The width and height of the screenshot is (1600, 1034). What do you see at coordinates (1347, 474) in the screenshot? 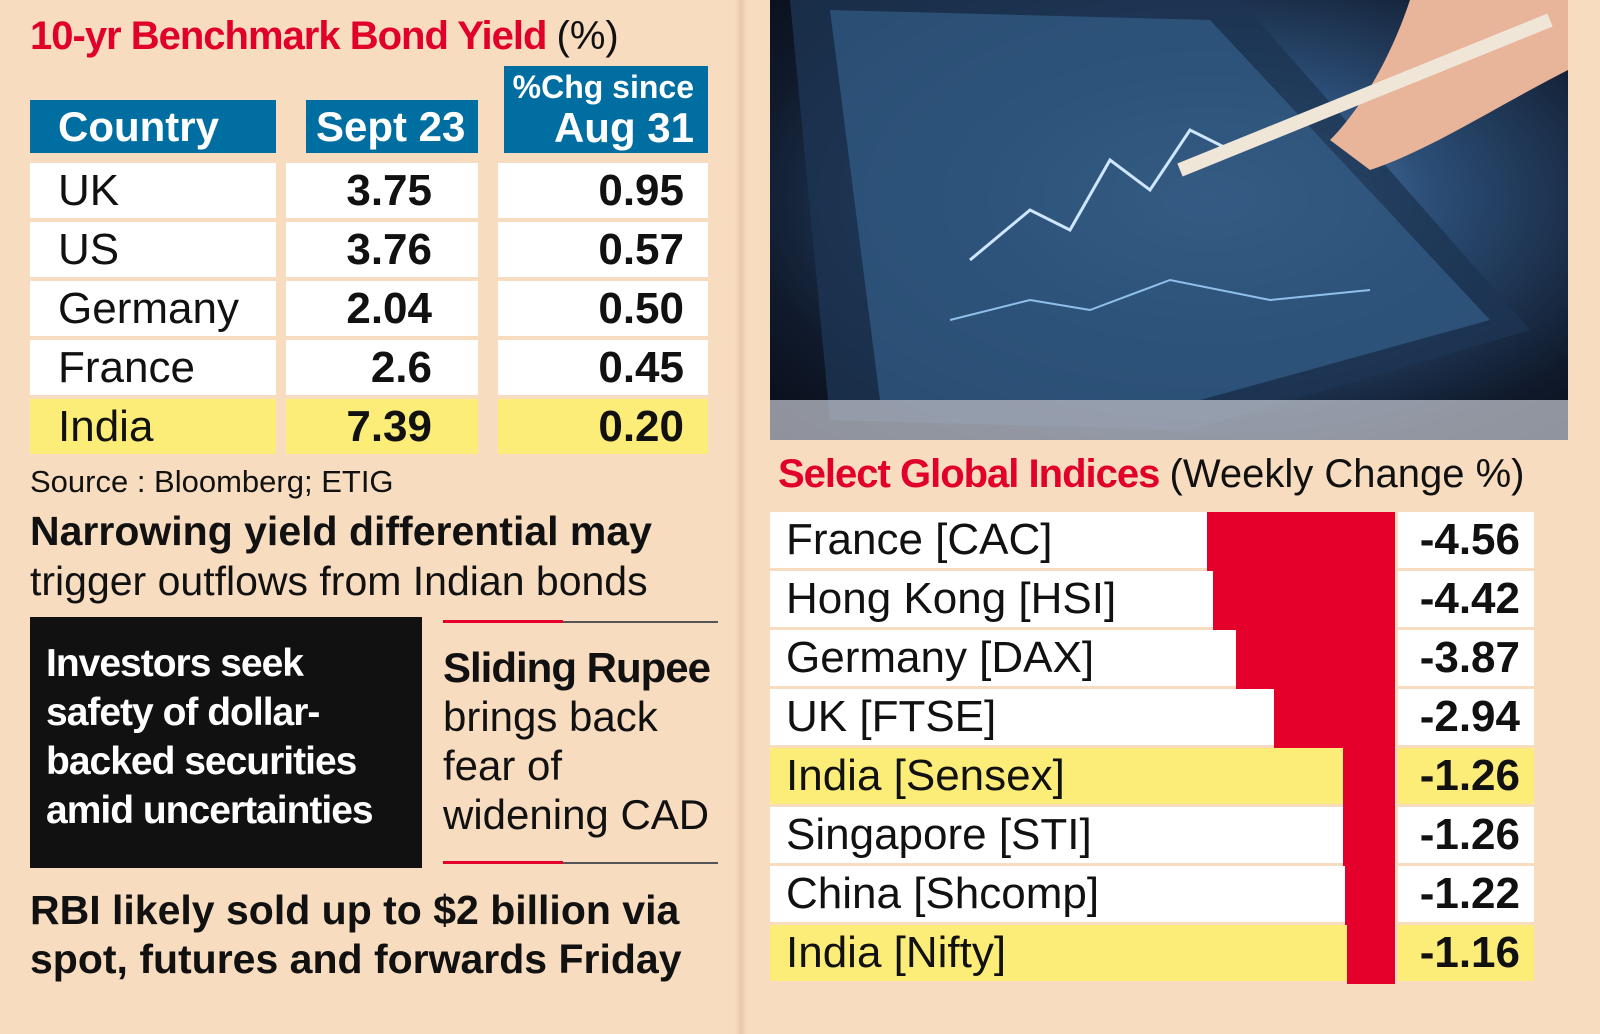
I see `chart-subtitle: (Weekly Change %)` at bounding box center [1347, 474].